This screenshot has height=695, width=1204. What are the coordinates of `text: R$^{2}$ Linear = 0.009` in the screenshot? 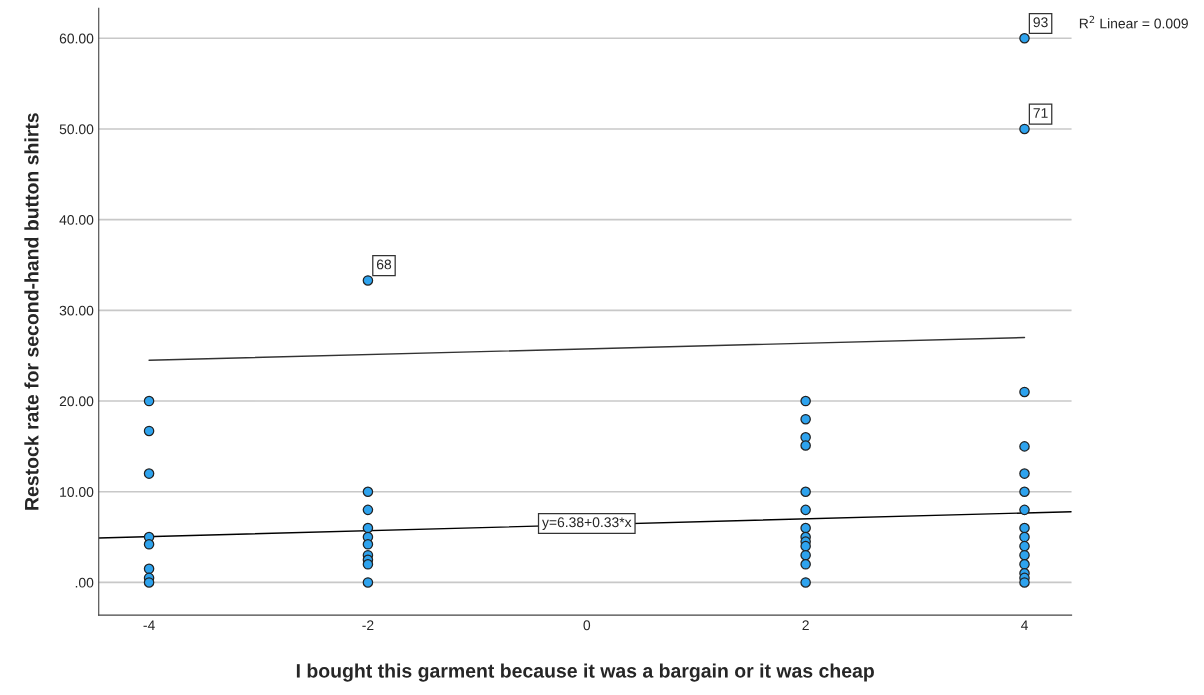 It's located at (1133, 22).